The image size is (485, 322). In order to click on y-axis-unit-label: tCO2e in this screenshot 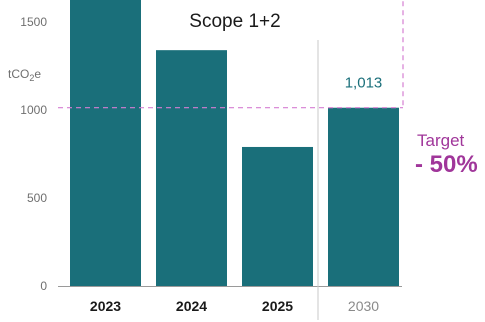, I will do `click(24, 75)`.